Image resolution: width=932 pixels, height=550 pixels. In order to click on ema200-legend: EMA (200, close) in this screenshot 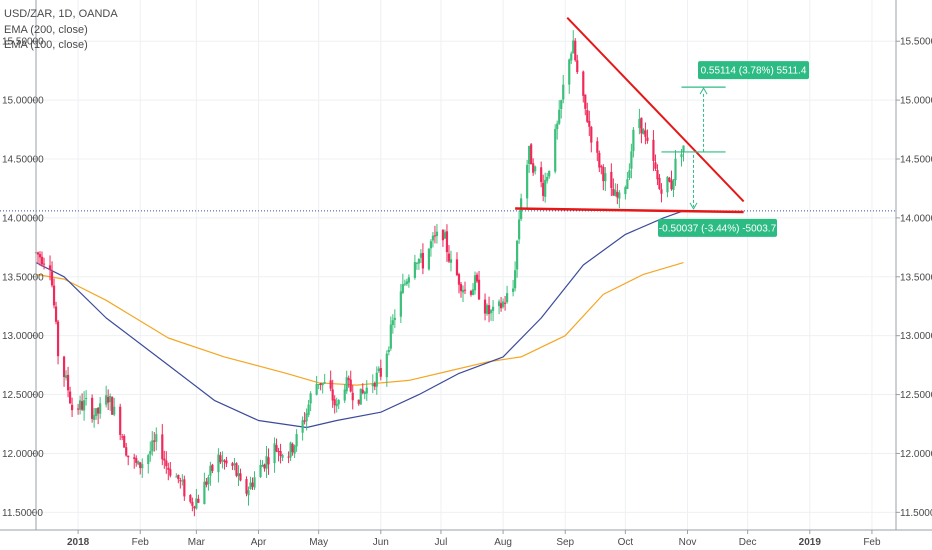, I will do `click(46, 30)`.